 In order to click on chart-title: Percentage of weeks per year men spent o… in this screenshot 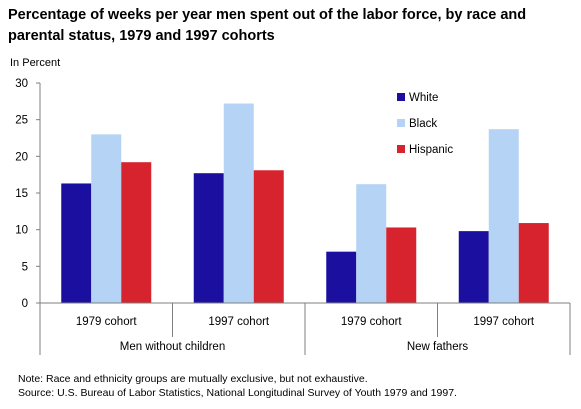, I will do `click(267, 25)`.